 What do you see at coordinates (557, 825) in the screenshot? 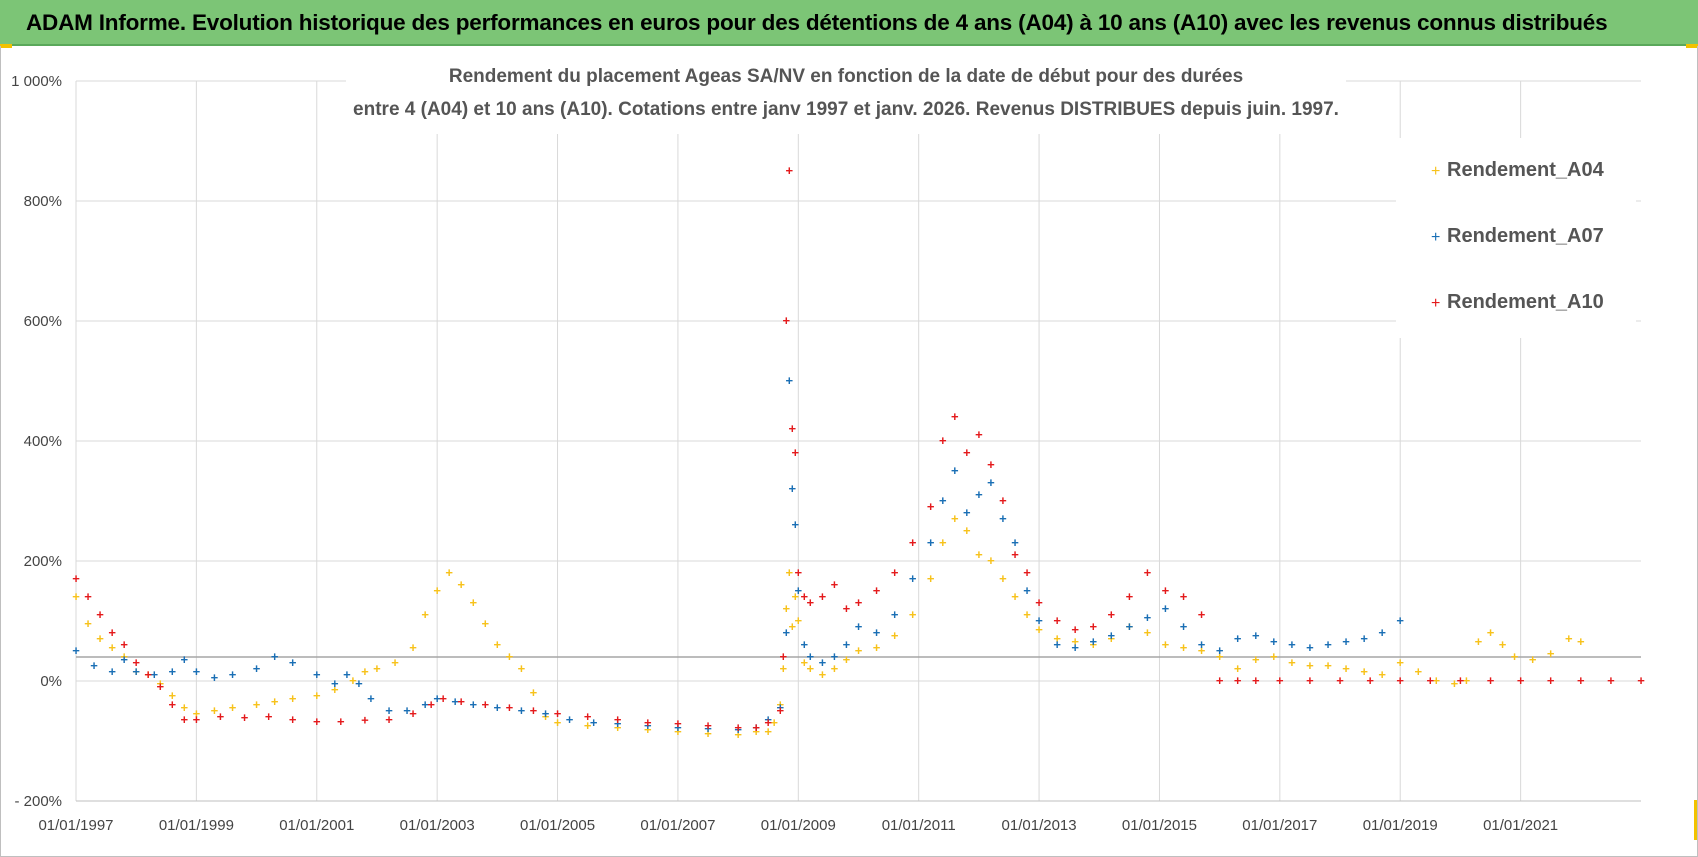
I see `x-tick-label: 01/01/2005` at bounding box center [557, 825].